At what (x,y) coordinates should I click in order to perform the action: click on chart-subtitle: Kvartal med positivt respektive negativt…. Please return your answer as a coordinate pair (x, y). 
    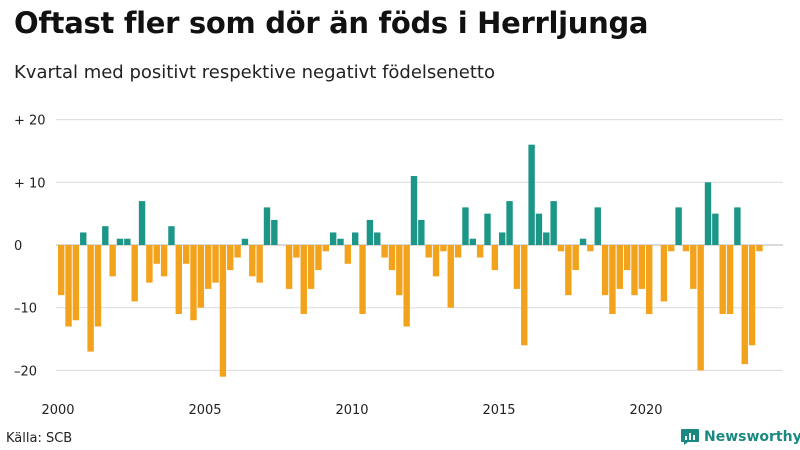
    Looking at the image, I should click on (254, 72).